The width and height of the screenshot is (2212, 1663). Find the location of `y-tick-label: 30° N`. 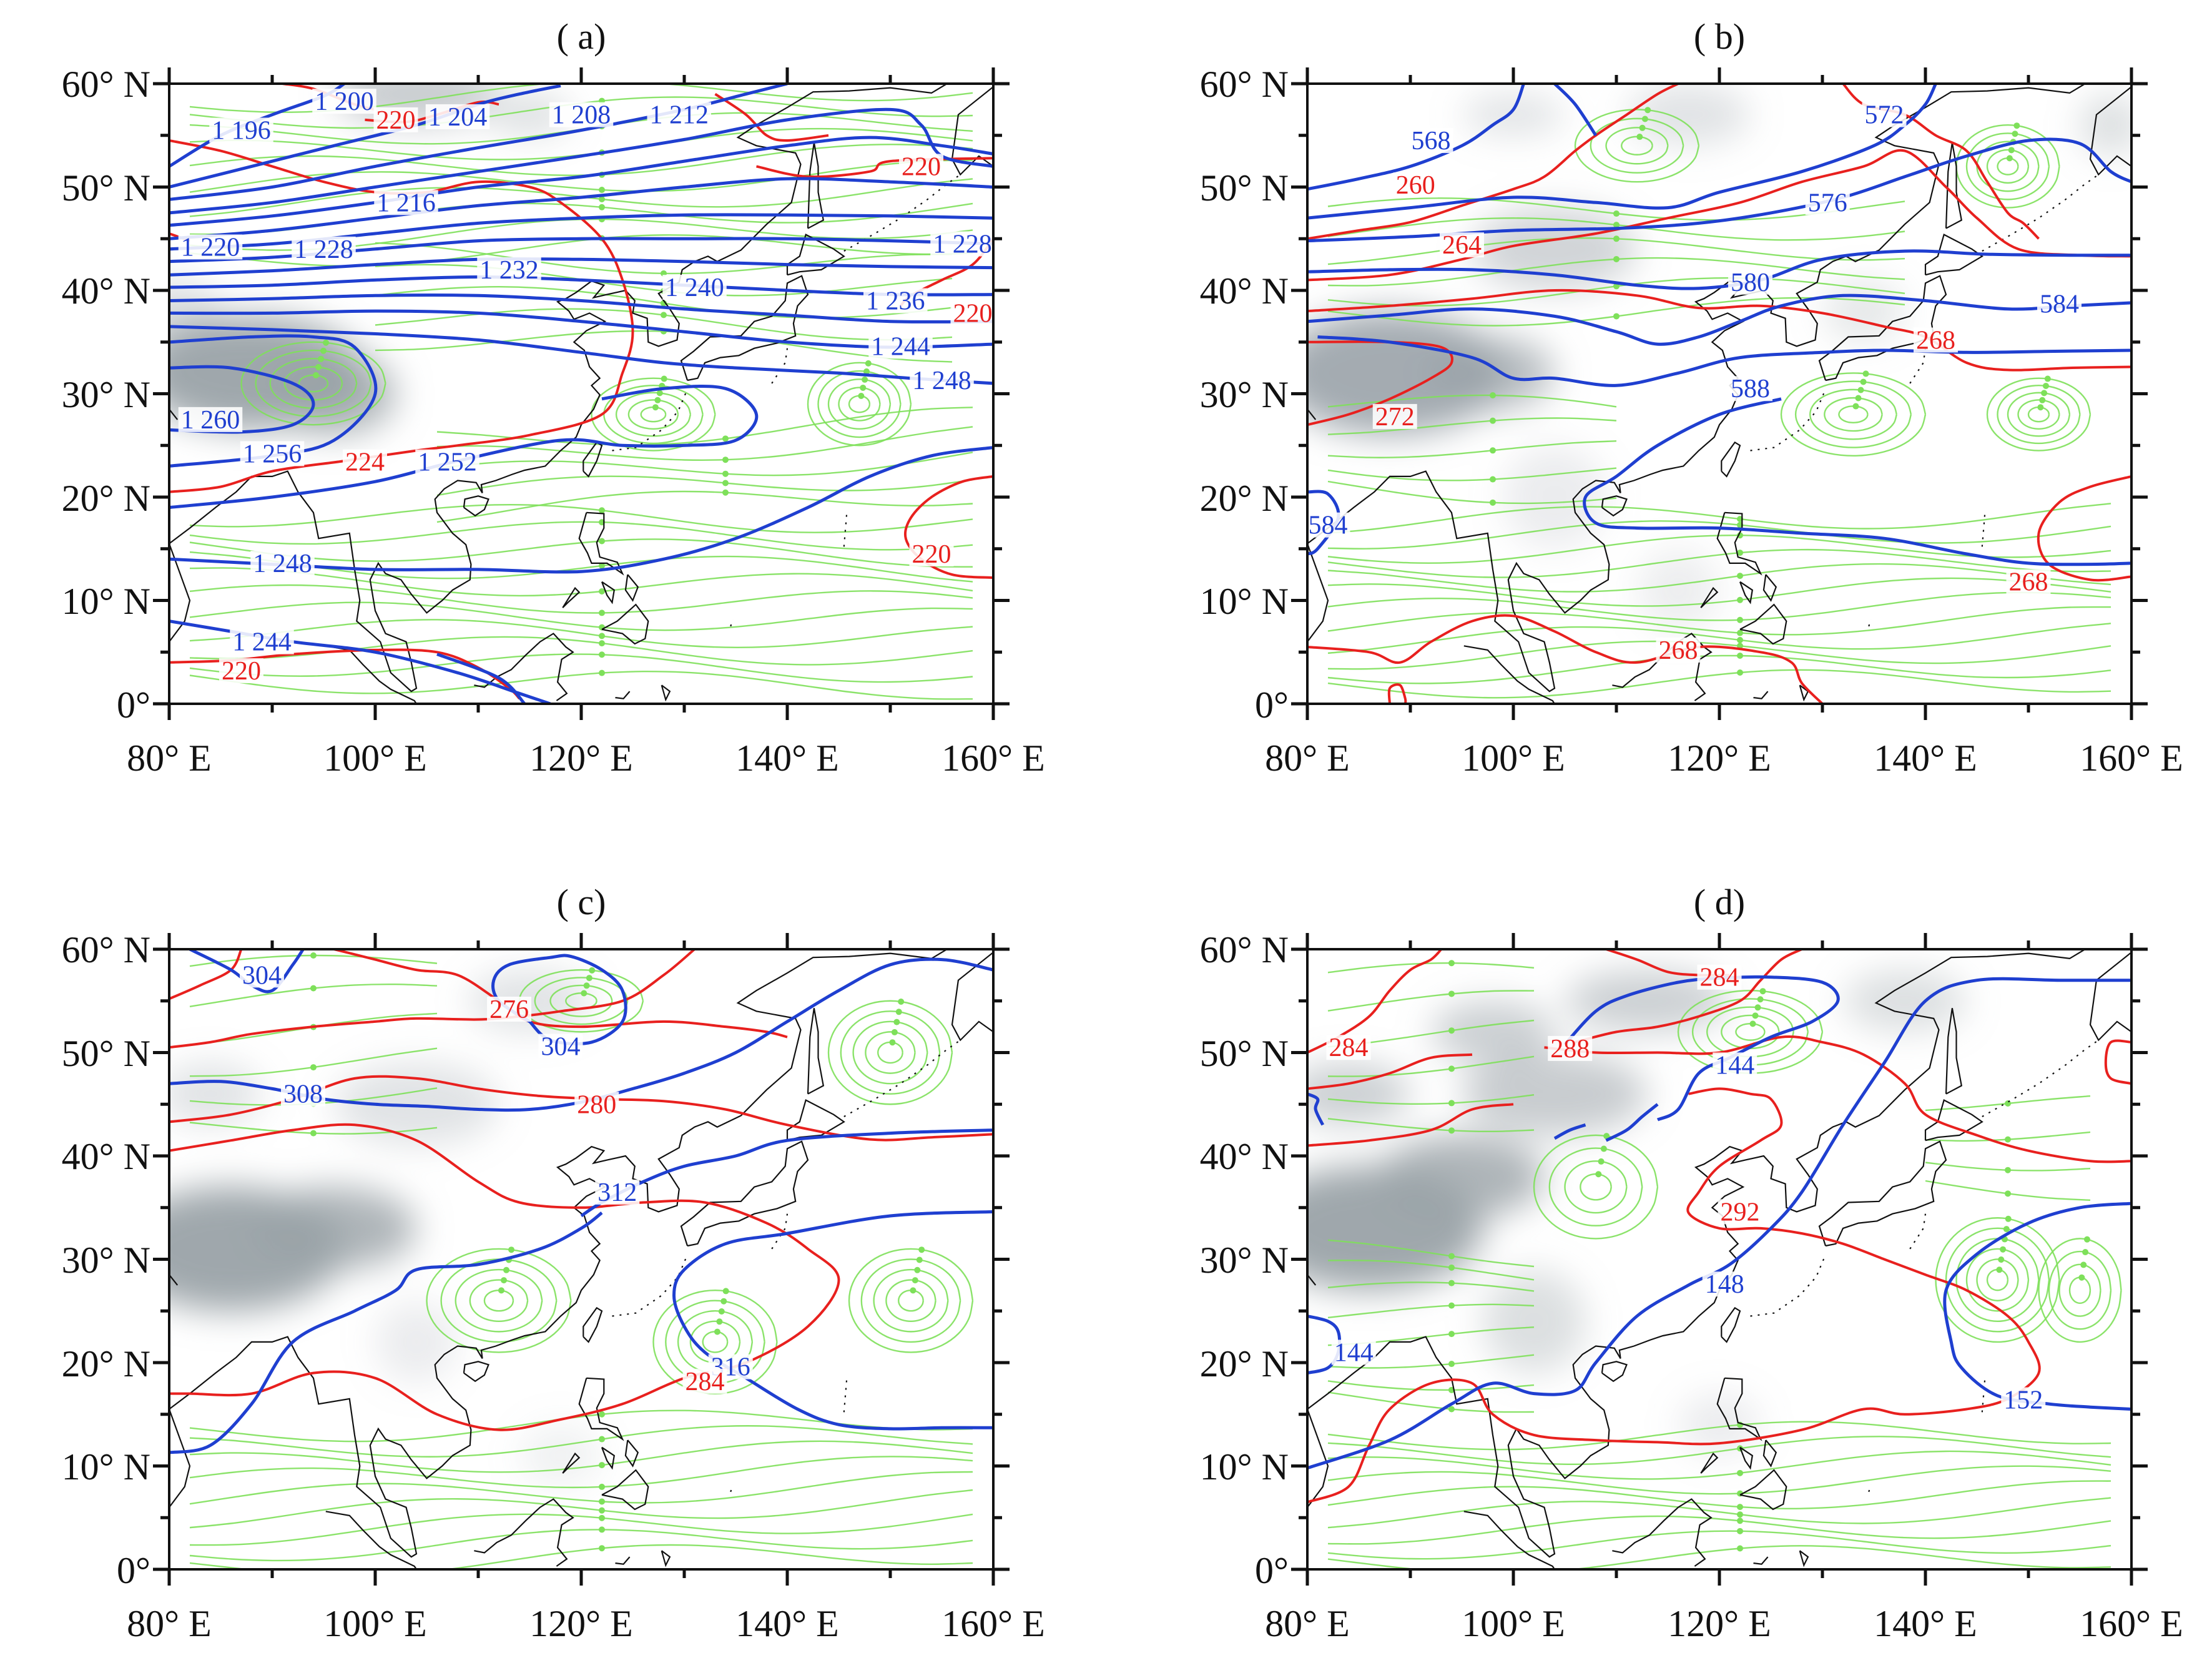

y-tick-label: 30° N is located at coordinates (1244, 394).